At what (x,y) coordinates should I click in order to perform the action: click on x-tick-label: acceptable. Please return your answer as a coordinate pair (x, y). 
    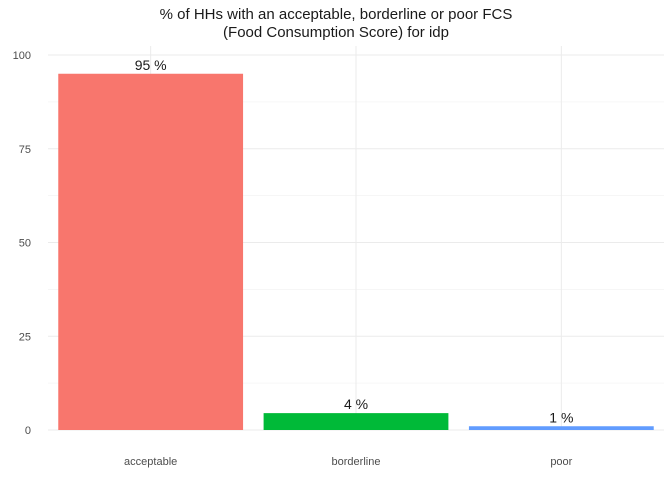
    Looking at the image, I should click on (150, 462).